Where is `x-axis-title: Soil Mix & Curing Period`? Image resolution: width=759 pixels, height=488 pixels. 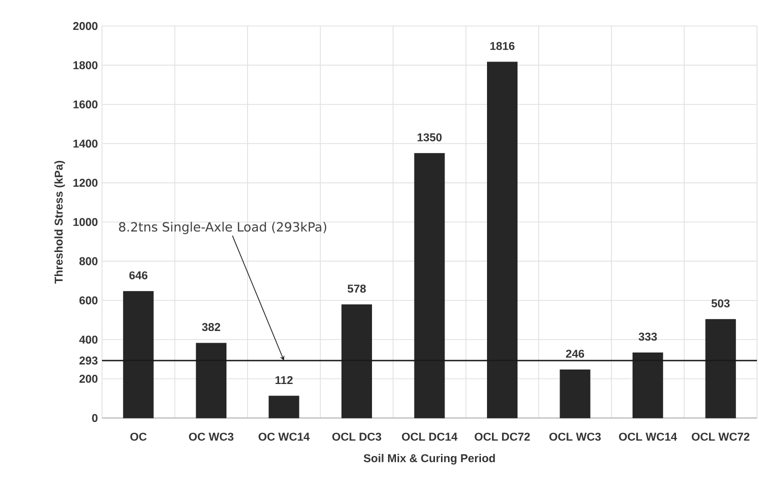
x-axis-title: Soil Mix & Curing Period is located at coordinates (429, 459).